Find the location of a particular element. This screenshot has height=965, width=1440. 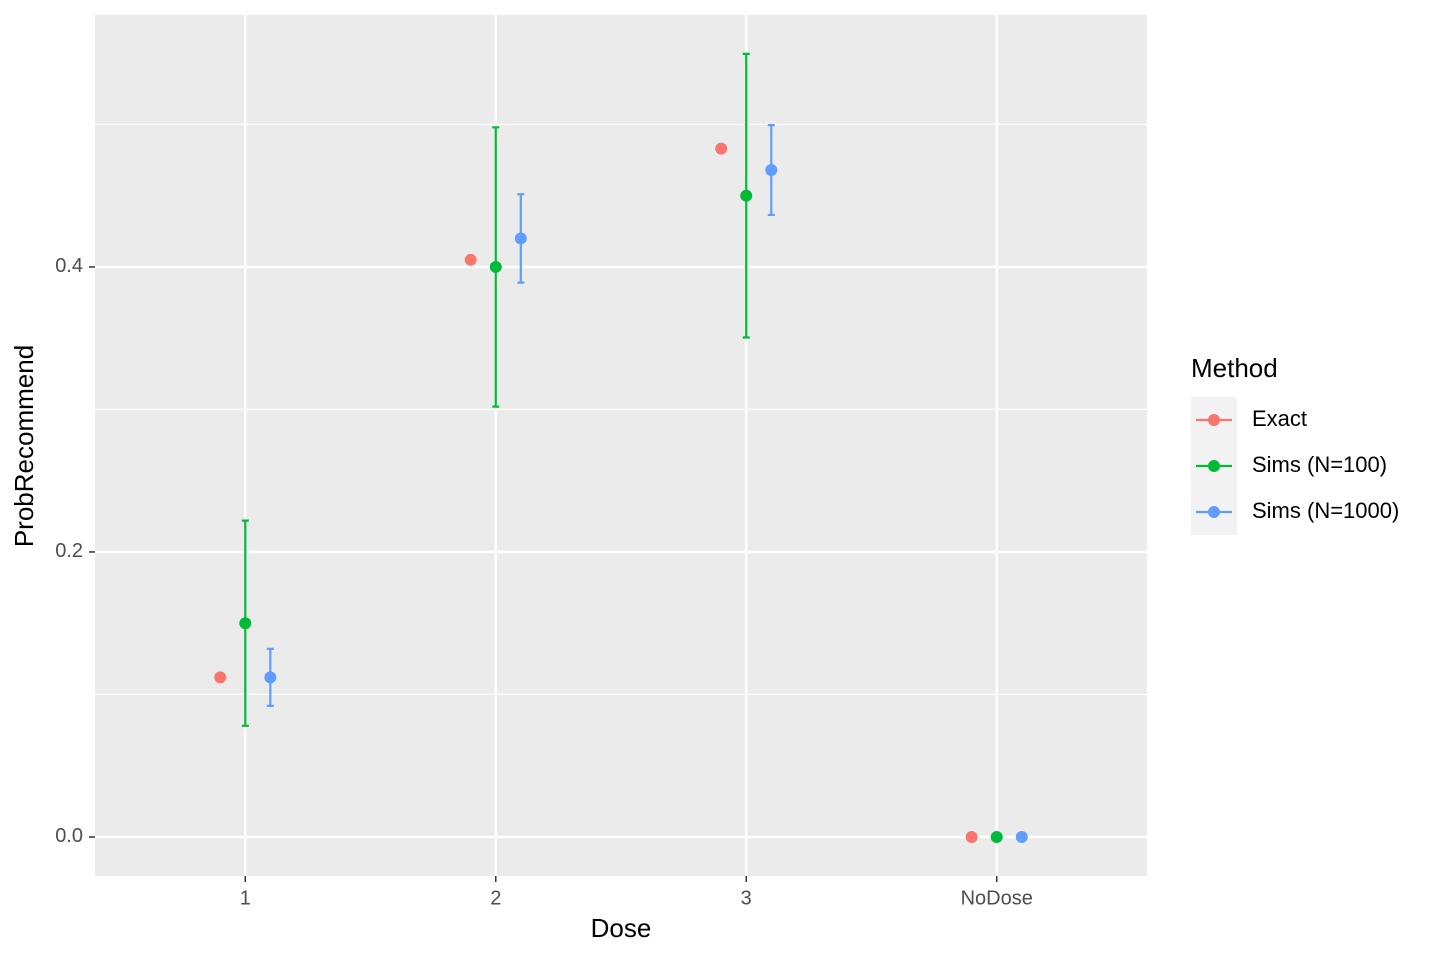

y-tick-label: 0.4 is located at coordinates (69, 266).